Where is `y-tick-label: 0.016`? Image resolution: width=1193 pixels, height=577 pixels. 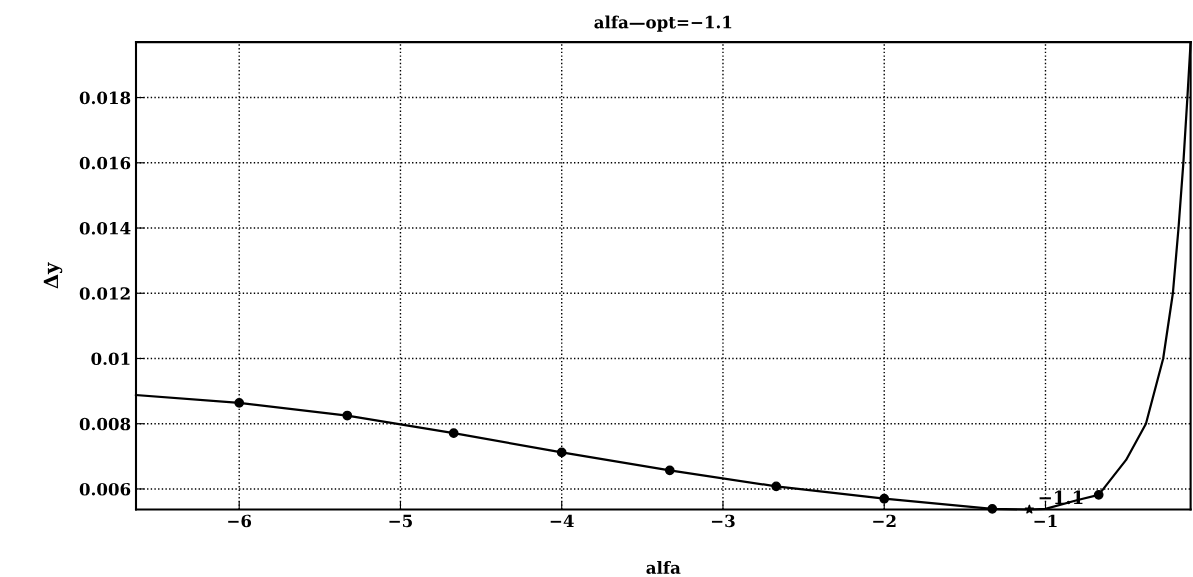 y-tick-label: 0.016 is located at coordinates (105, 163).